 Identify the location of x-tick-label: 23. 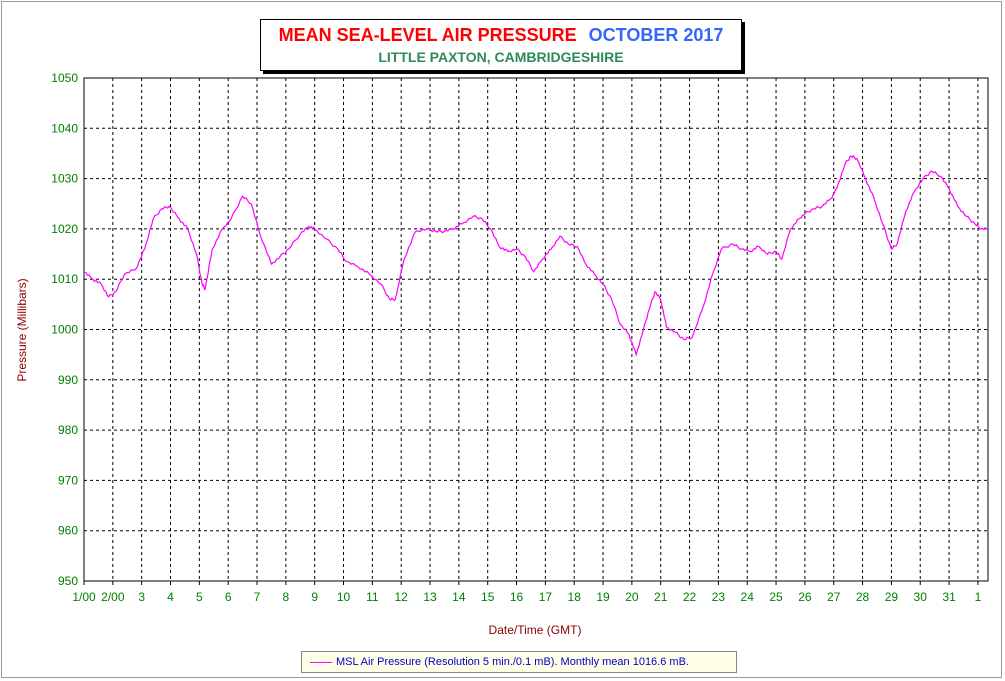
(719, 597).